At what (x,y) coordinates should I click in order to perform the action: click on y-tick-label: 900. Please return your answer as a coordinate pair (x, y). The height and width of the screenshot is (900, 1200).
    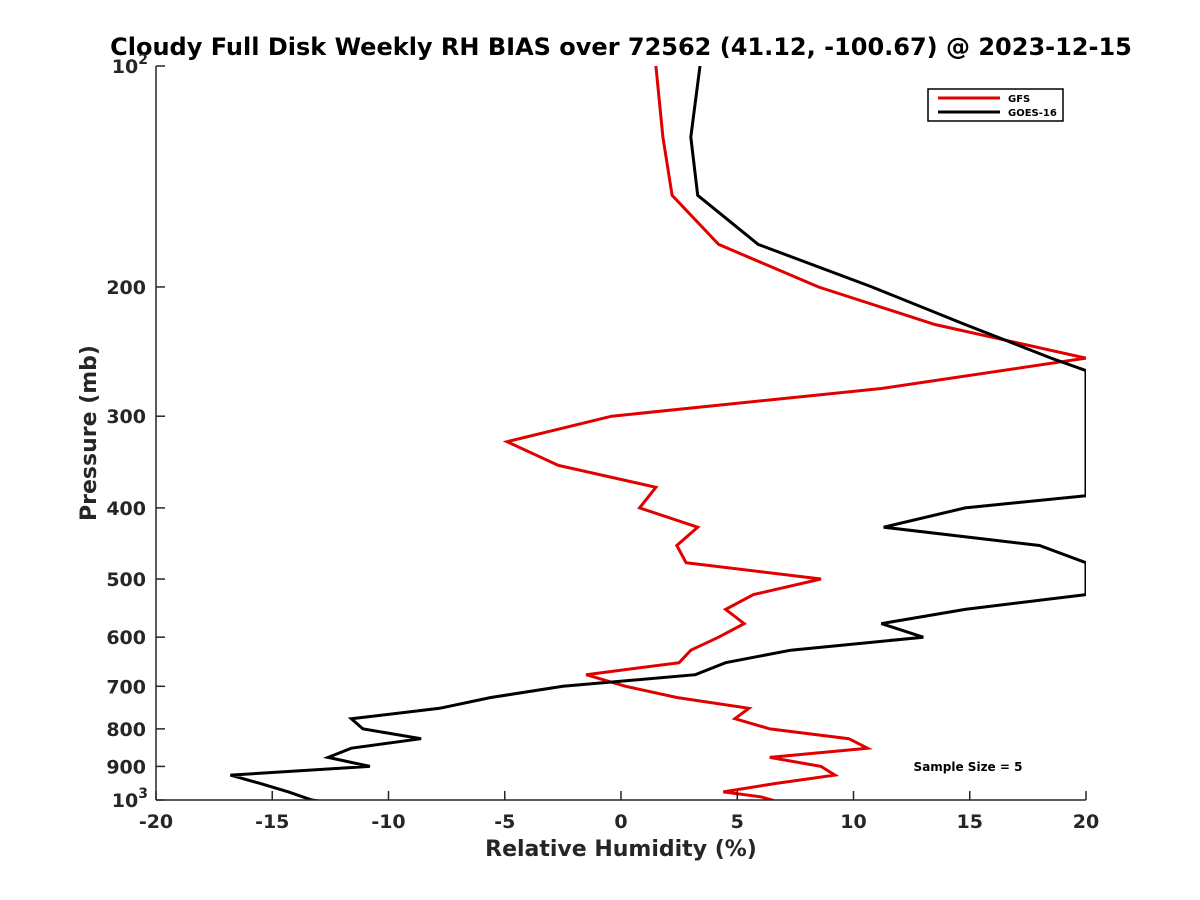
    Looking at the image, I should click on (126, 767).